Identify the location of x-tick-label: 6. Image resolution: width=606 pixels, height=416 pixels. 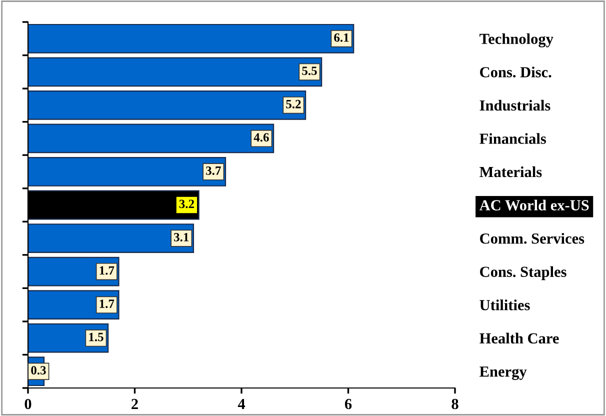
(348, 404).